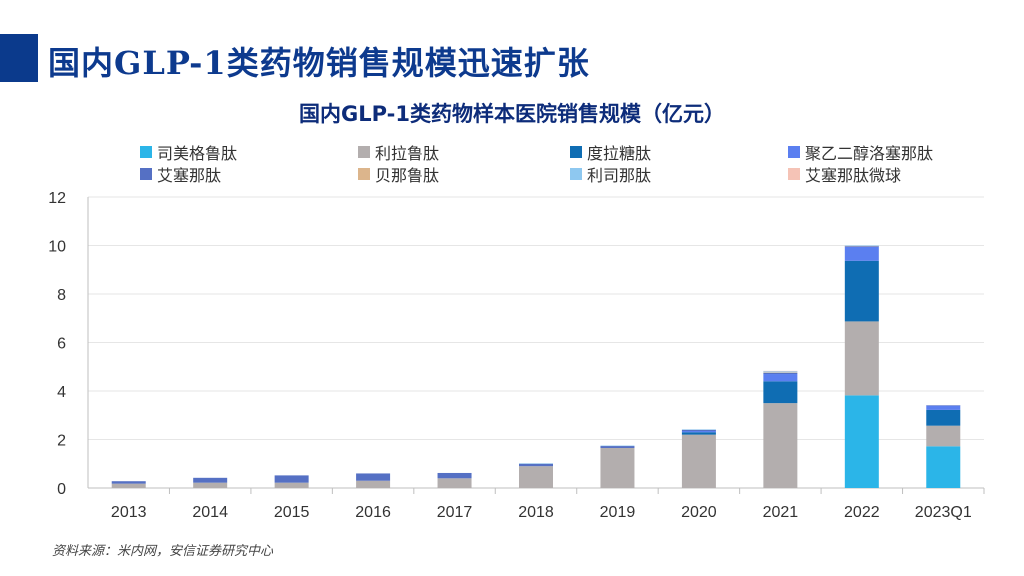 This screenshot has width=1024, height=576. Describe the element at coordinates (373, 512) in the screenshot. I see `x-tick-label: 2016` at that location.